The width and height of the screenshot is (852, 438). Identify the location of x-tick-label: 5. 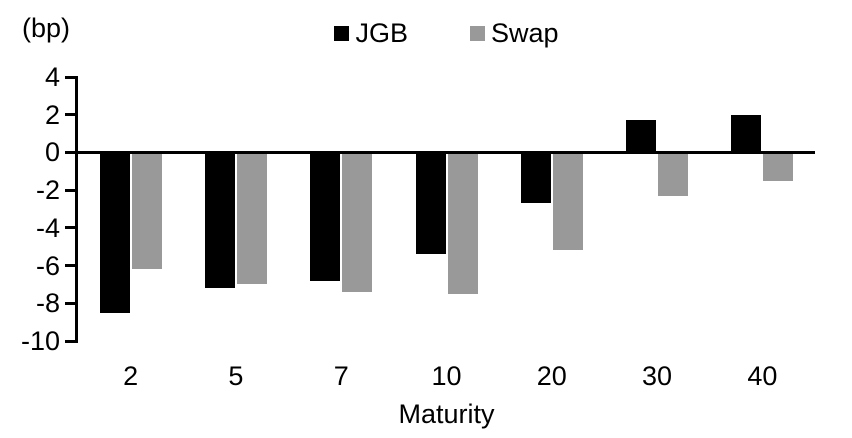
(236, 376).